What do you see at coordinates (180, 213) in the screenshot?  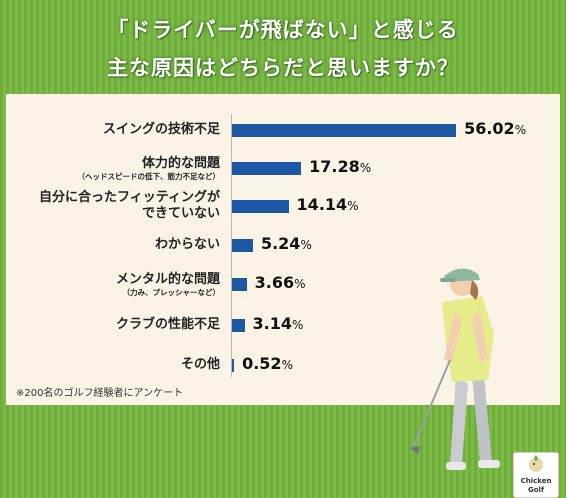 I see `category-label-text: できていない` at bounding box center [180, 213].